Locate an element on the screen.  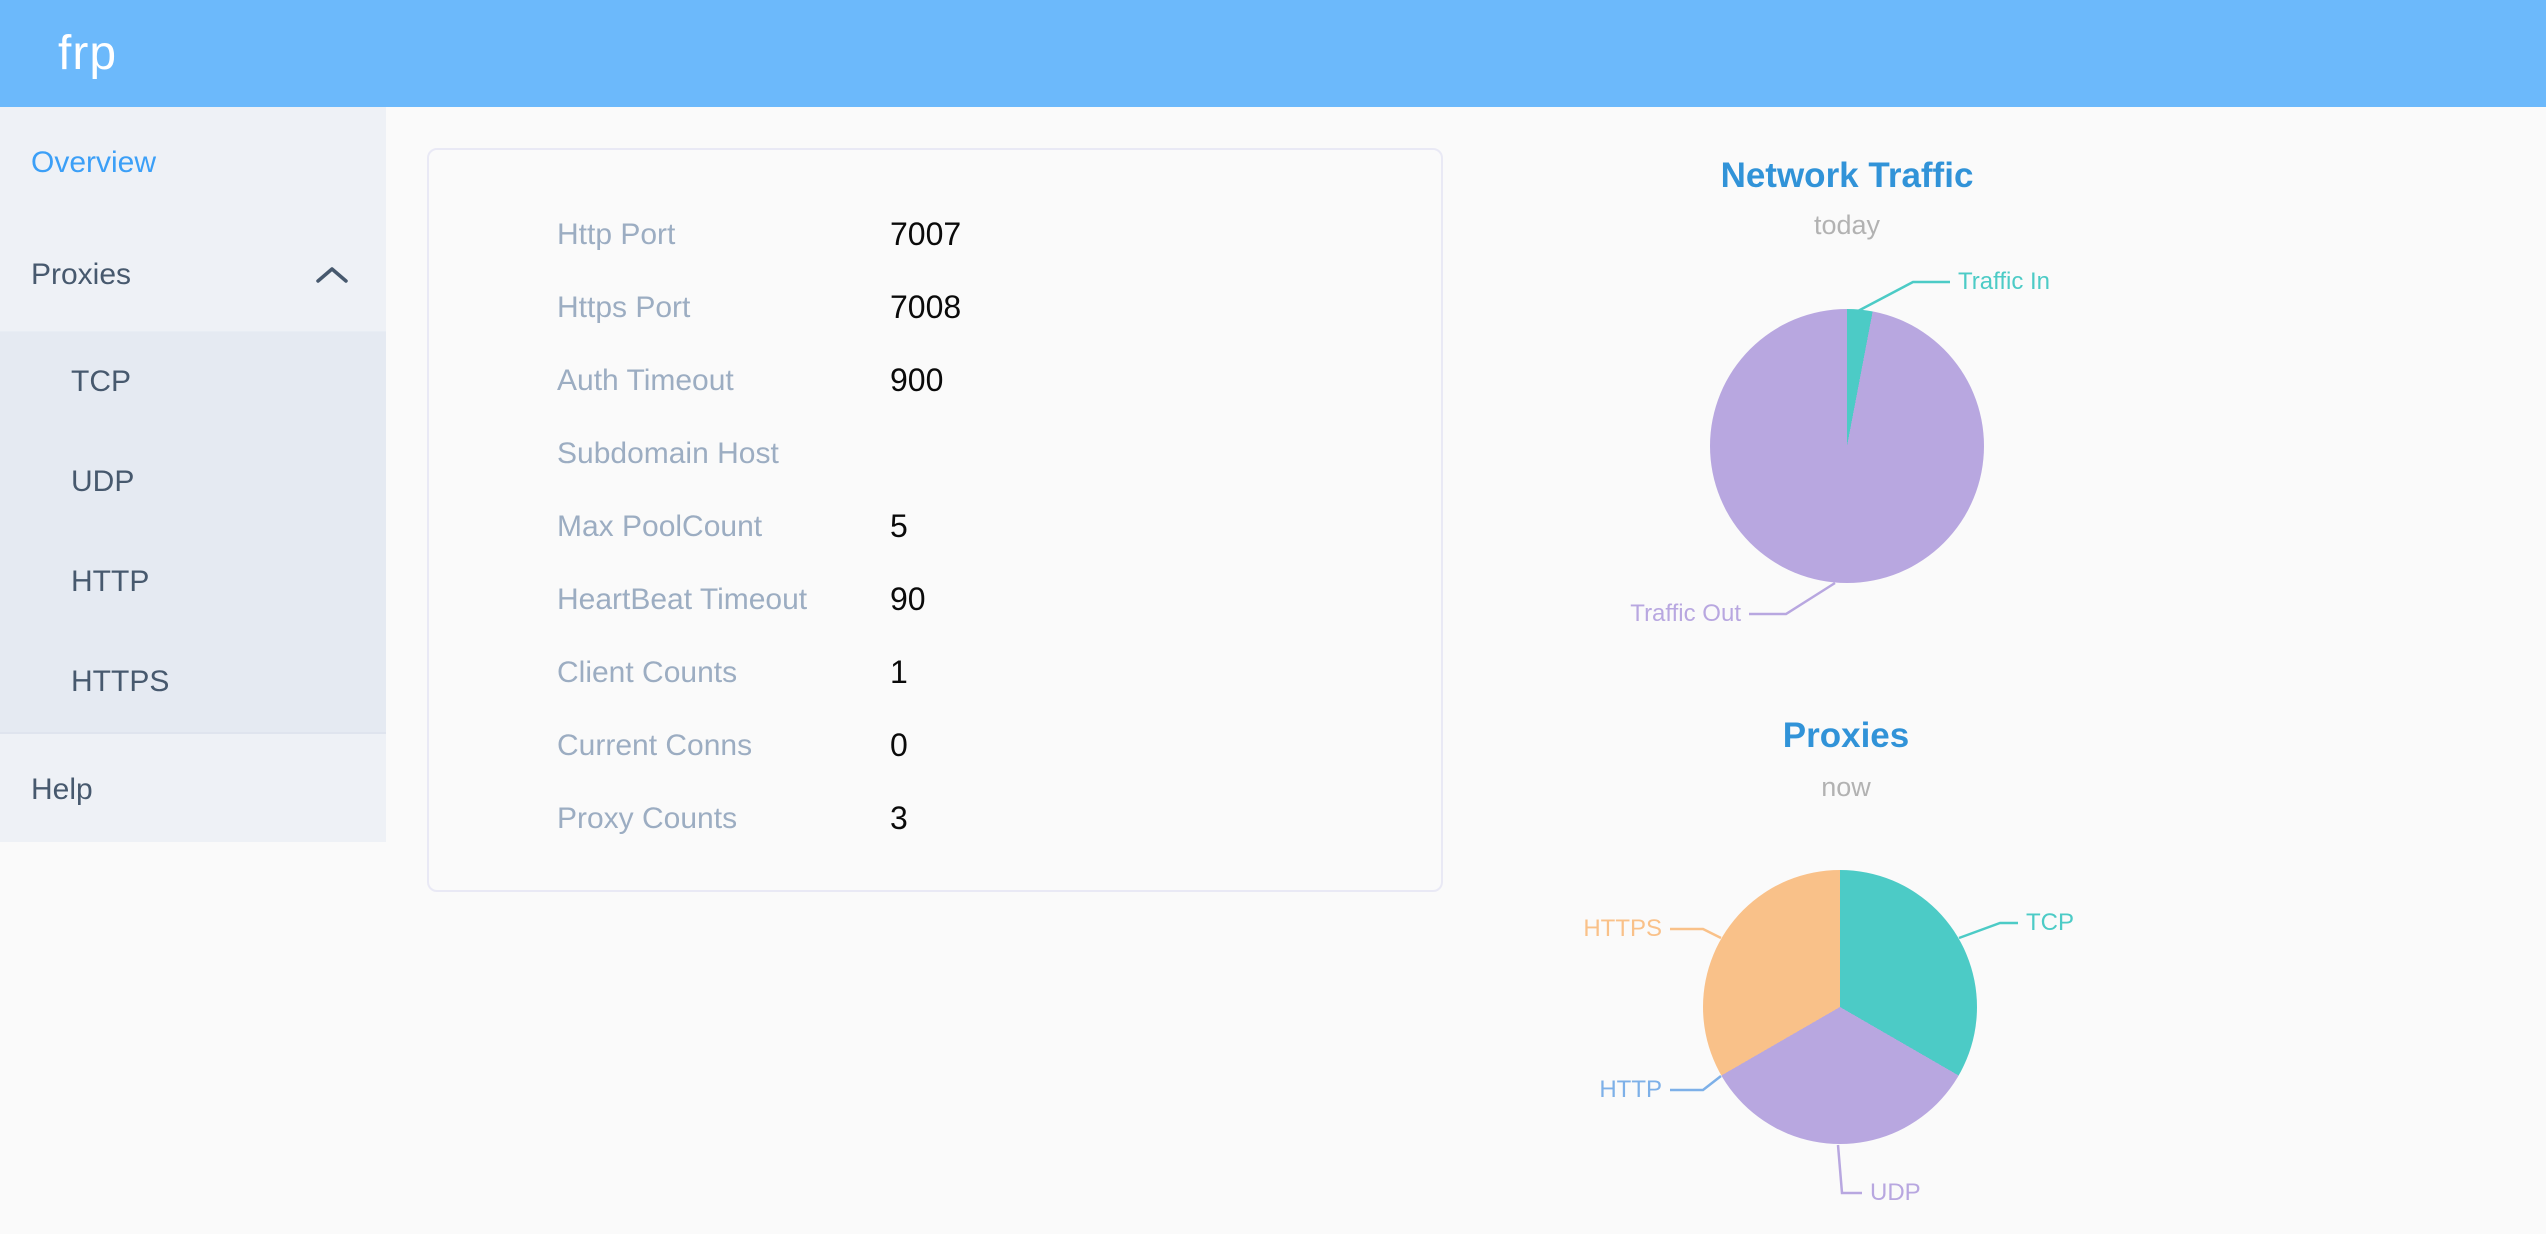
config-row: Subdomain Host is located at coordinates (935, 453).